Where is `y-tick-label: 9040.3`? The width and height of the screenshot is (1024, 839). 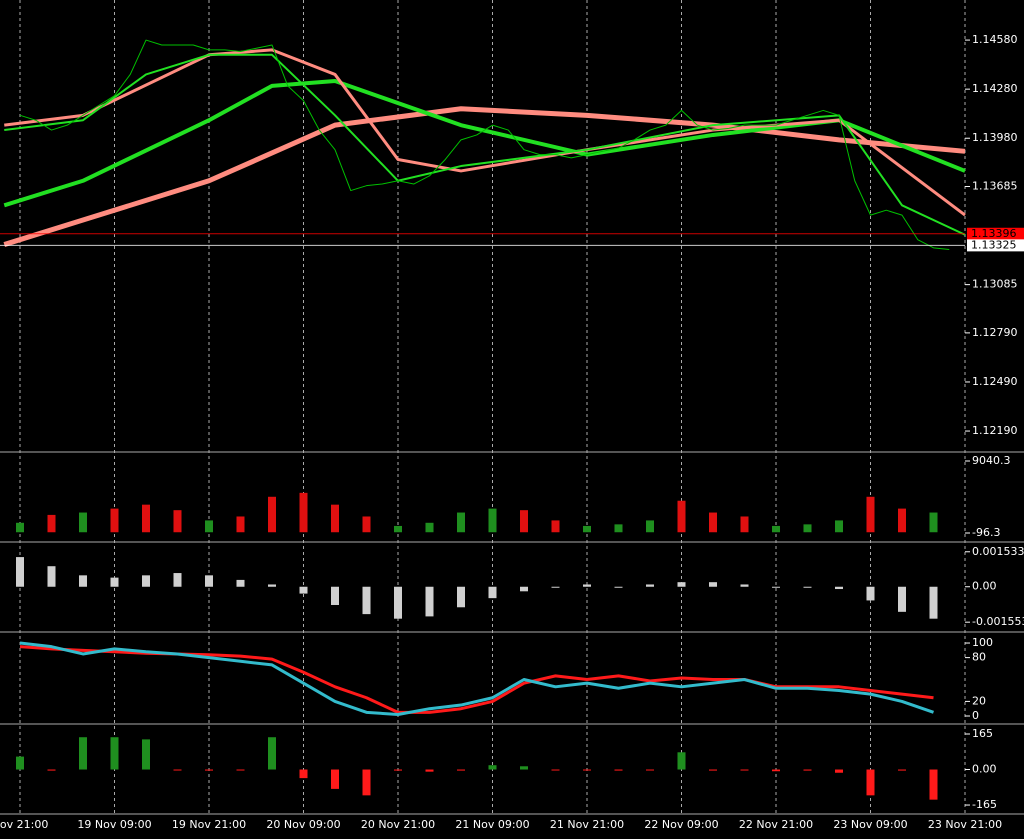
y-tick-label: 9040.3 is located at coordinates (991, 460).